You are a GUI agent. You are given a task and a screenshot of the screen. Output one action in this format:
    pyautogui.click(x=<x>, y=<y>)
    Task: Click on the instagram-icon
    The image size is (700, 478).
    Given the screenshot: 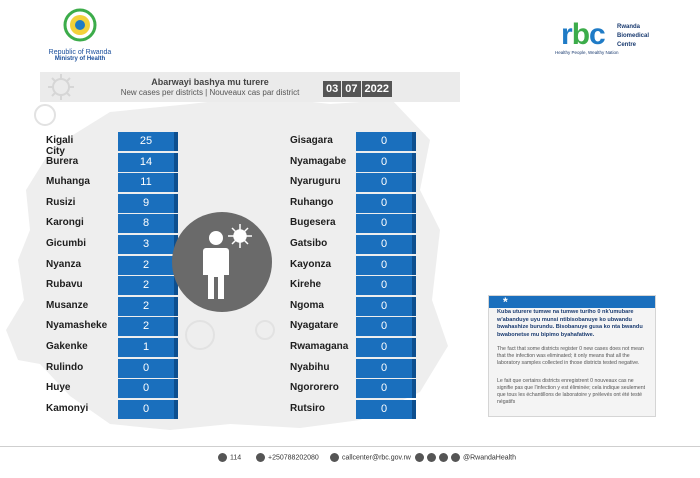 What is the action you would take?
    pyautogui.click(x=443, y=457)
    